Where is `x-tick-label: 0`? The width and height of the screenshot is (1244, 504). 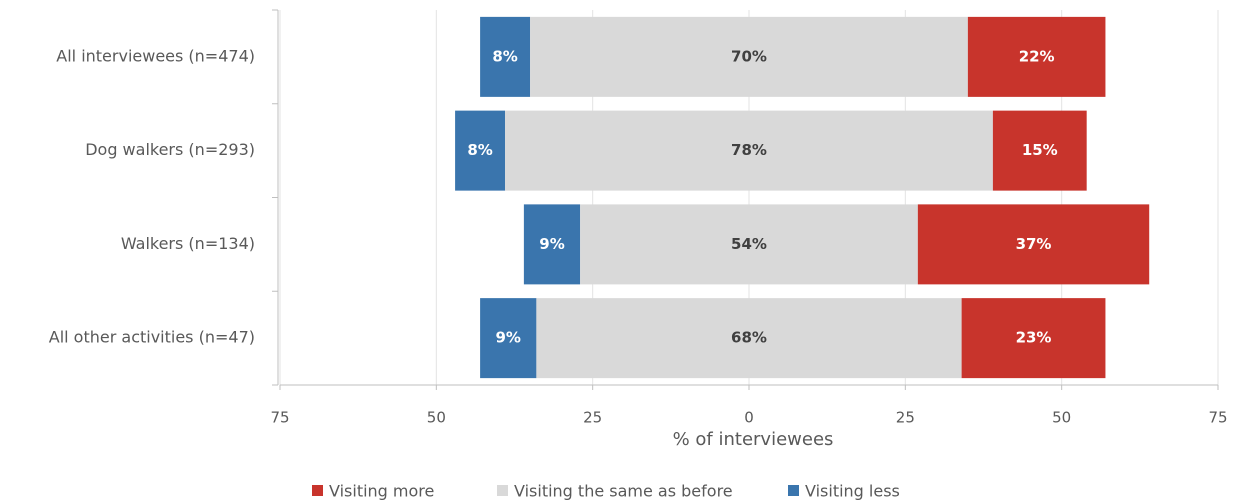 x-tick-label: 0 is located at coordinates (749, 418).